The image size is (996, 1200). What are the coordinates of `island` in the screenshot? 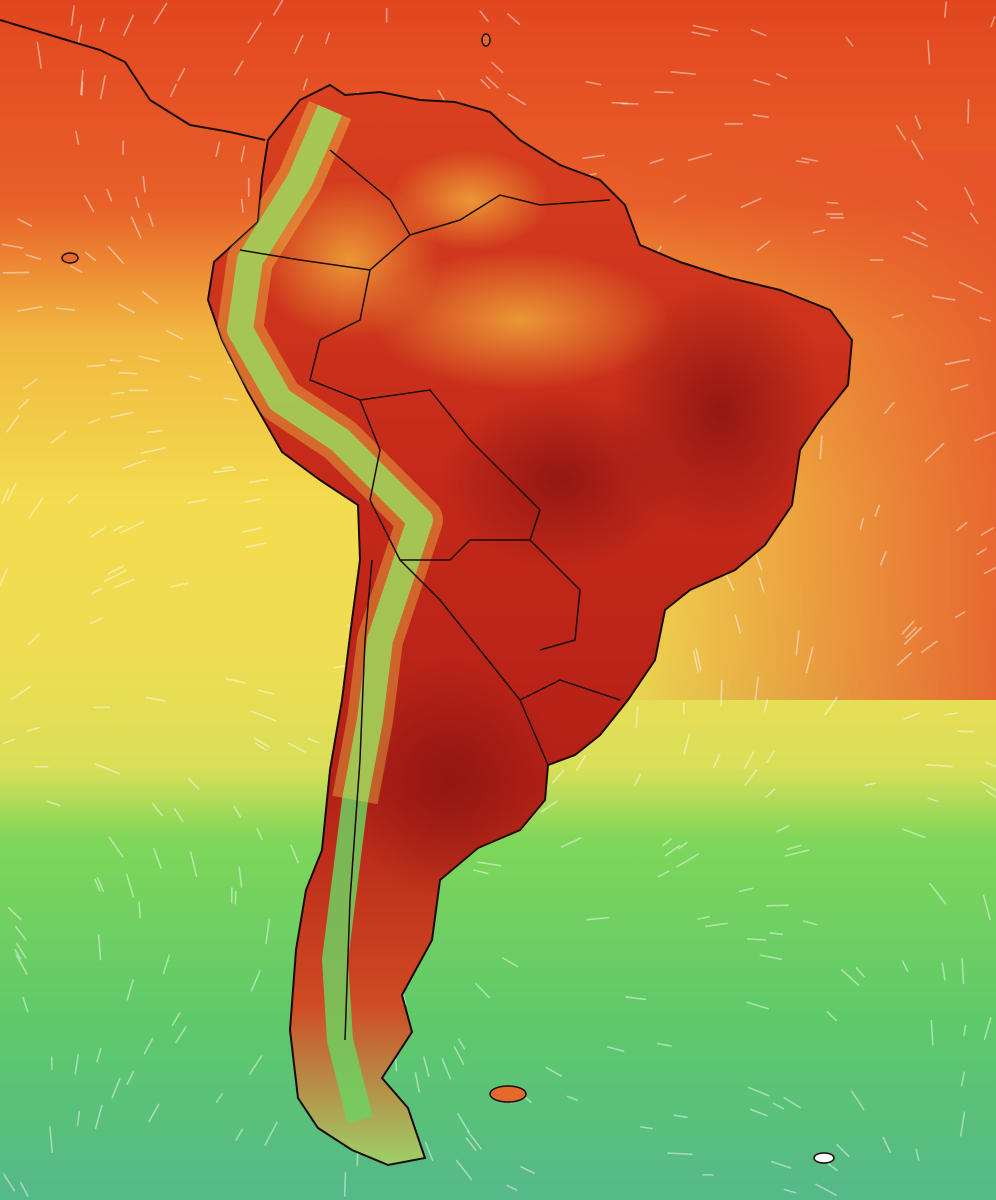 It's located at (70, 258).